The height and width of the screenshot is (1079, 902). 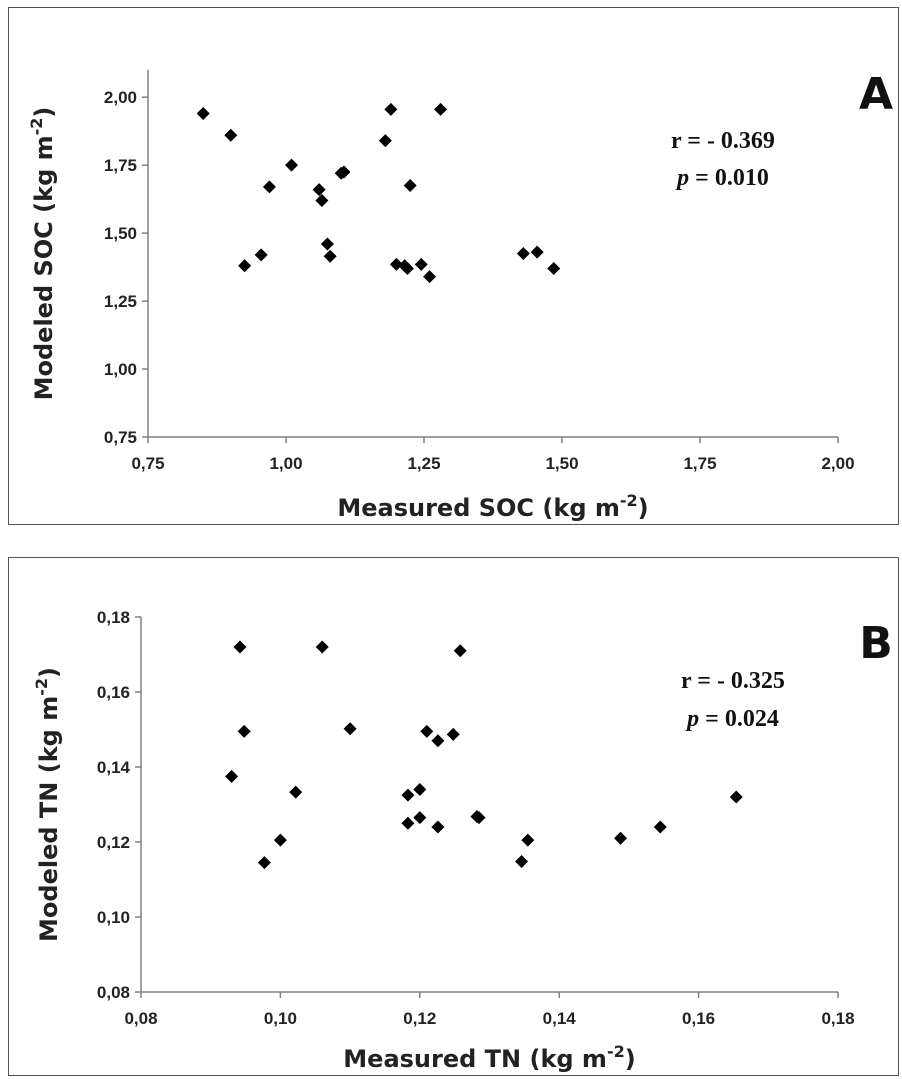 I want to click on x-axis-label-text: Measured SOC (kg m, so click(x=478, y=508).